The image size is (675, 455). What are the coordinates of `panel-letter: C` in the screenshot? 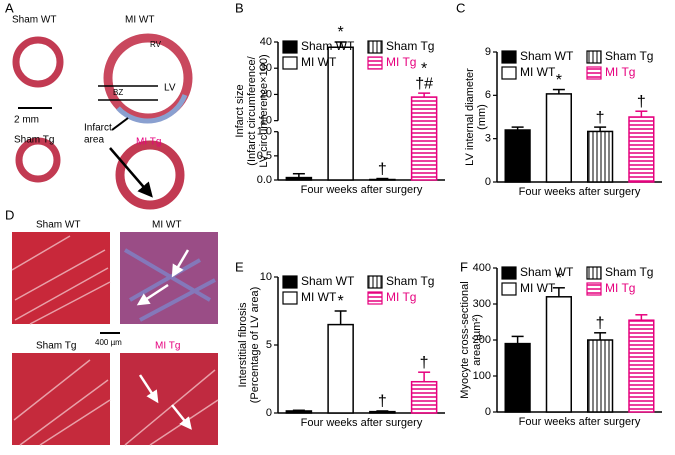 It's located at (460, 7).